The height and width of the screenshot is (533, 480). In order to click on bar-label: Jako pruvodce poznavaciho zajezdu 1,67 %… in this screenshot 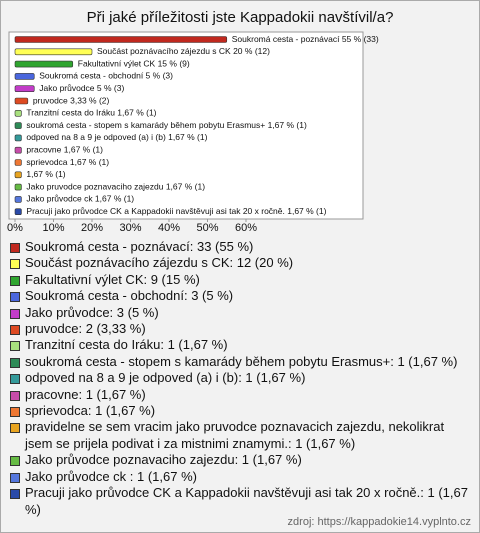, I will do `click(115, 186)`.